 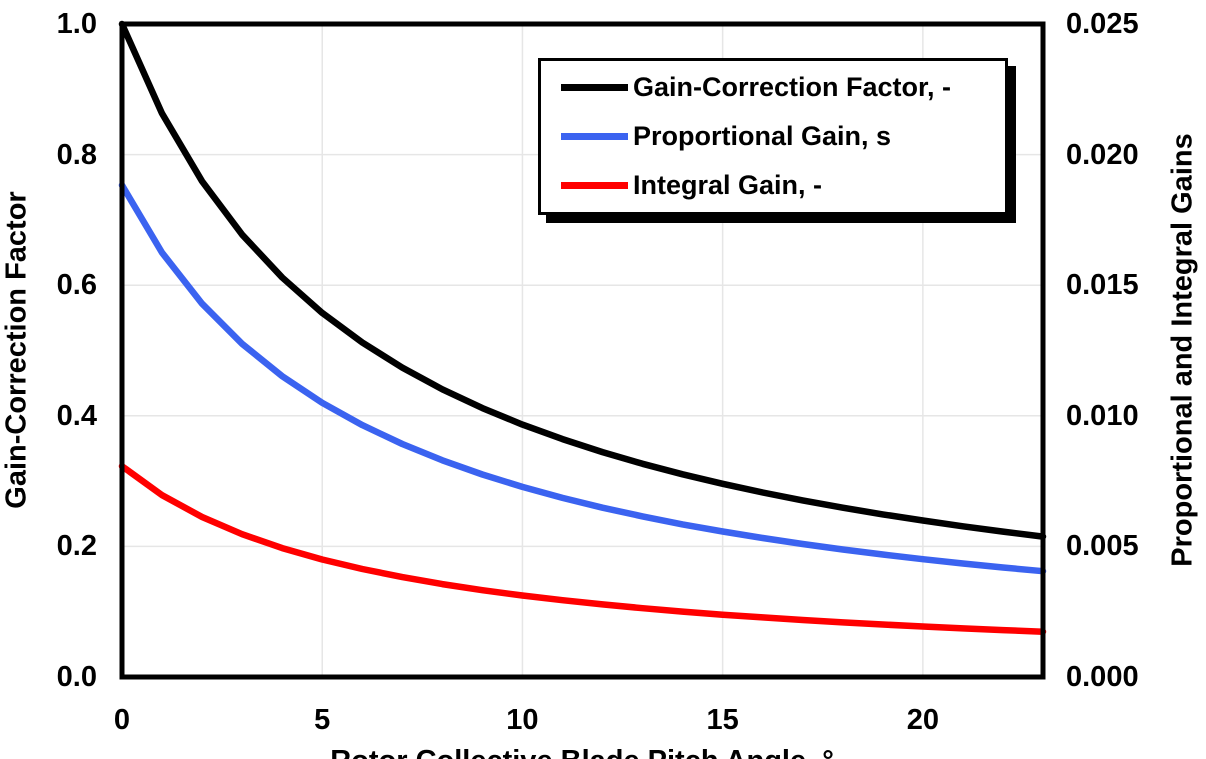 I want to click on legend-item-label: Integral Gain, -, so click(x=728, y=185).